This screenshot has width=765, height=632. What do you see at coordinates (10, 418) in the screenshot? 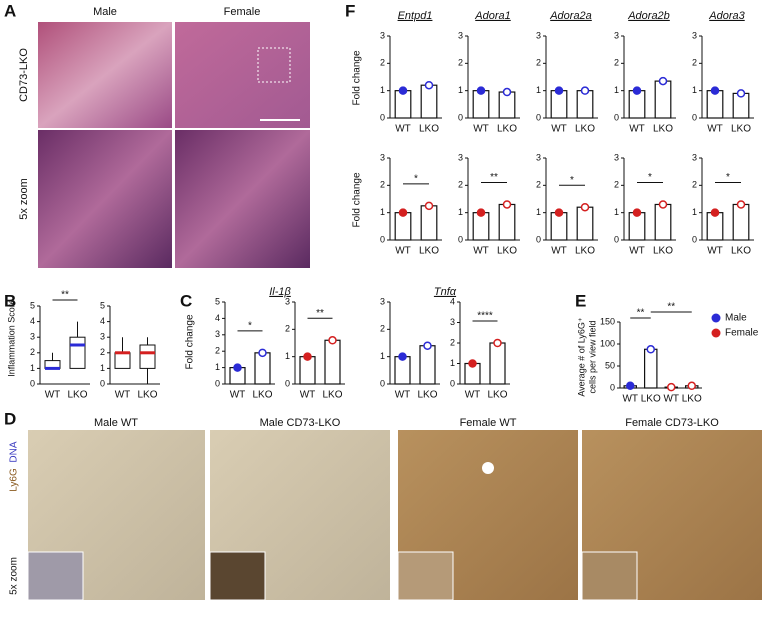
I see `panel-label: D` at bounding box center [10, 418].